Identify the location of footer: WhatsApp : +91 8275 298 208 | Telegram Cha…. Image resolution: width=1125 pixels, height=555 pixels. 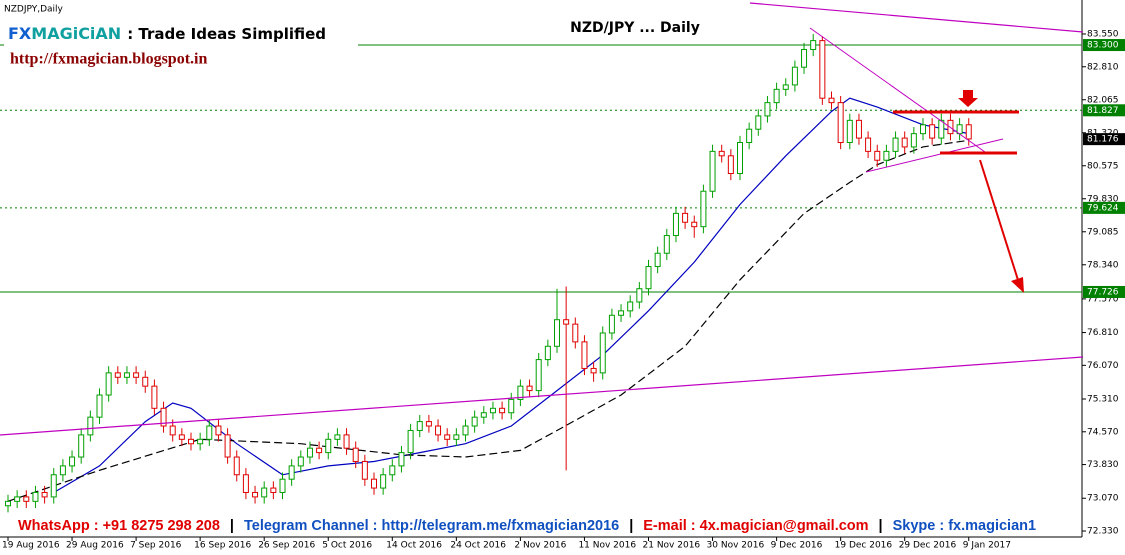
(527, 526).